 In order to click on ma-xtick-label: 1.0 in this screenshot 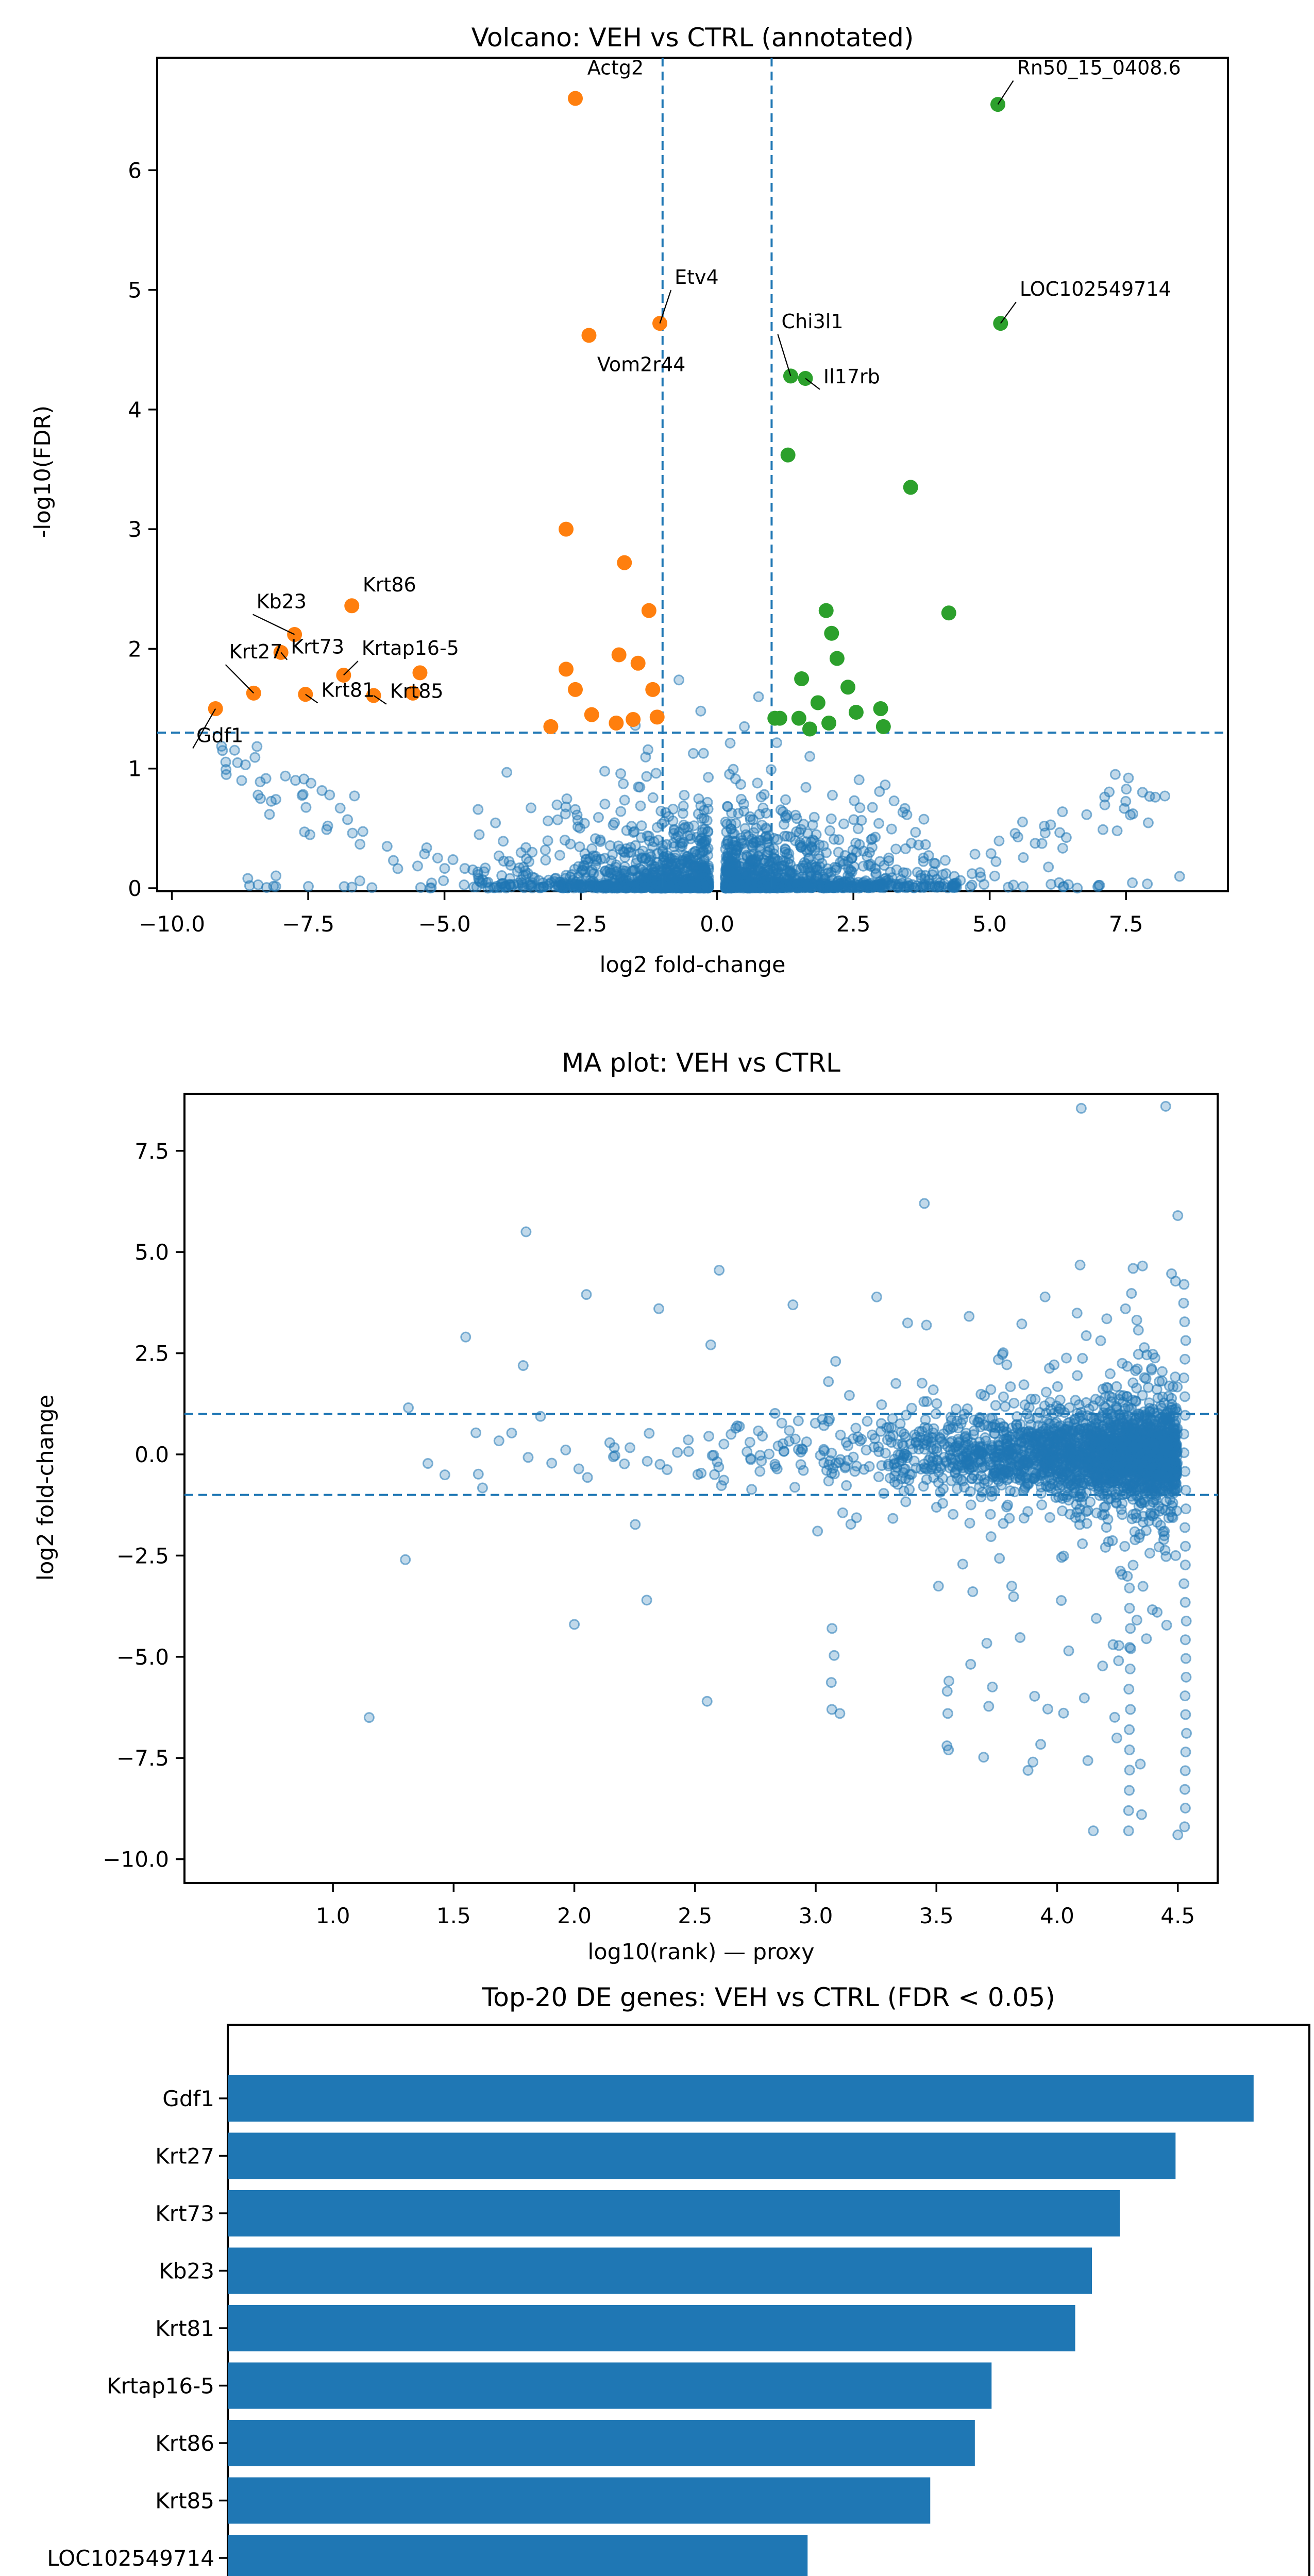, I will do `click(333, 1915)`.